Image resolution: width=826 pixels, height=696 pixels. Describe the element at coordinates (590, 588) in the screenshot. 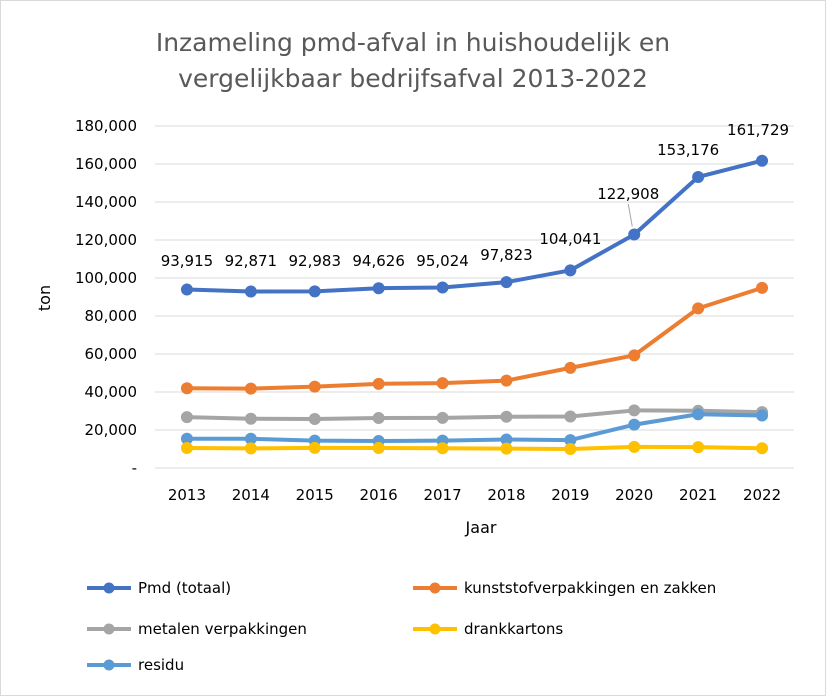

I see `legend-label: kunststofverpakkingen en zakken` at that location.